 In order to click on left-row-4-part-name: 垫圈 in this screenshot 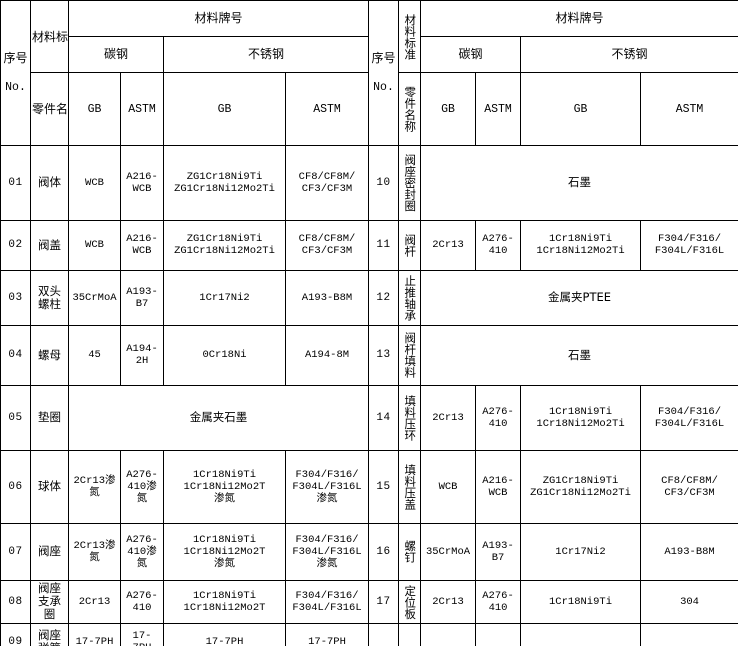, I will do `click(49, 417)`.